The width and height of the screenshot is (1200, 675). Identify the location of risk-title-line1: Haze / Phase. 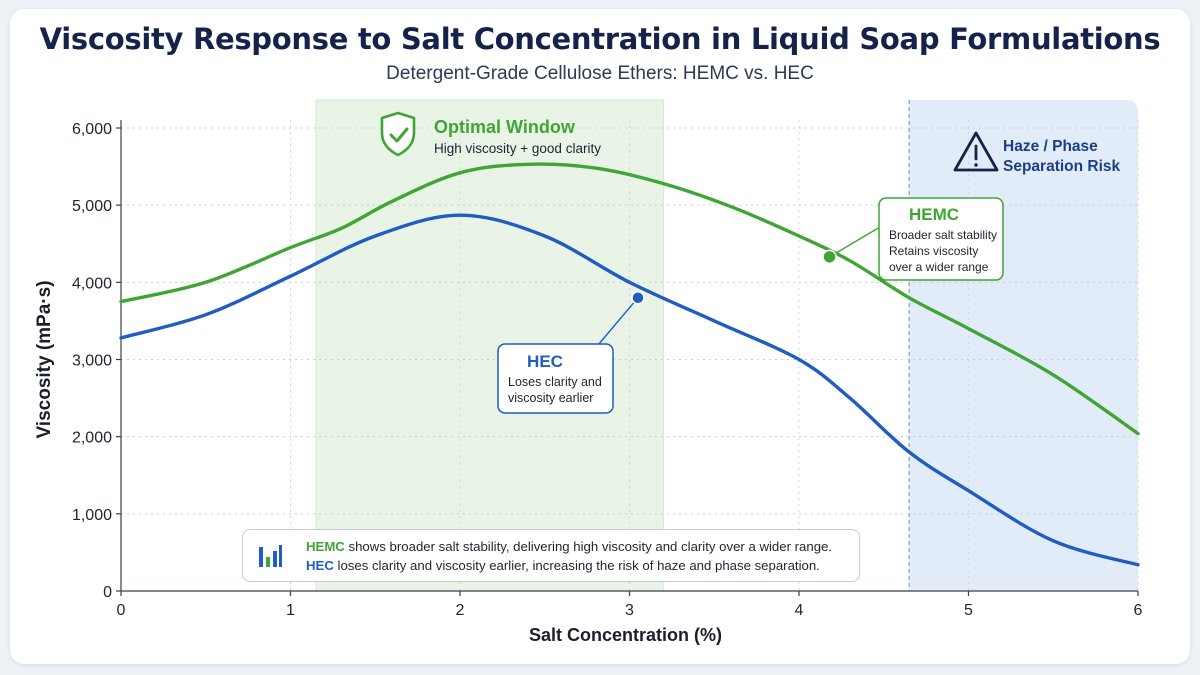
(1050, 146).